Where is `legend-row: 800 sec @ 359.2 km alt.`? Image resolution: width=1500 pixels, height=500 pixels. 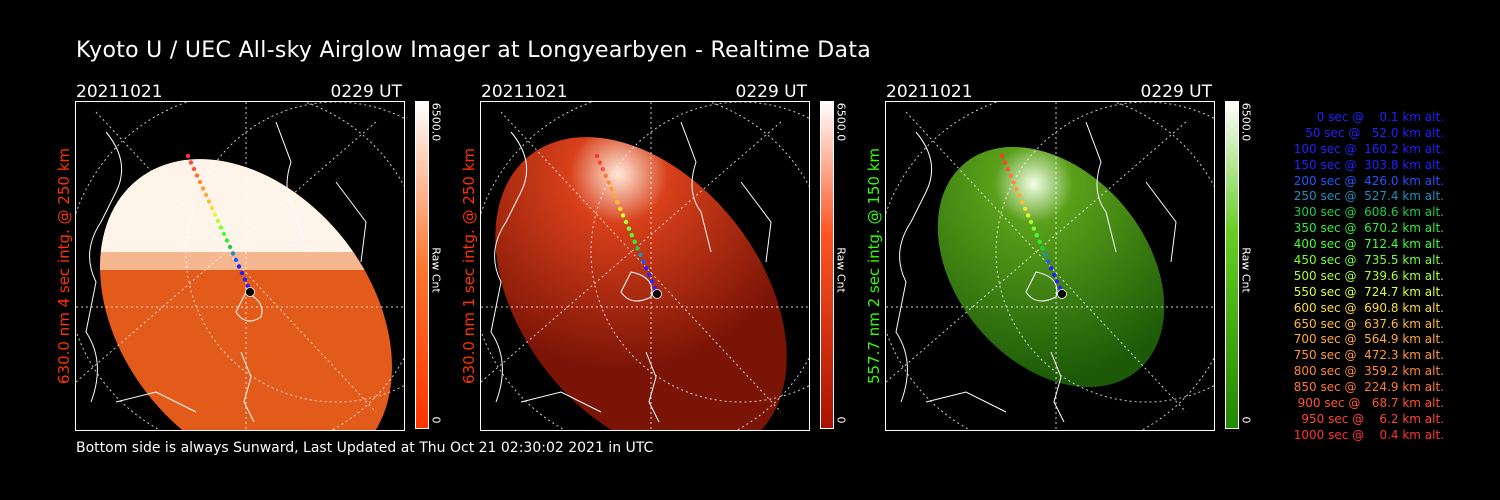
legend-row: 800 sec @ 359.2 km alt. is located at coordinates (1368, 371).